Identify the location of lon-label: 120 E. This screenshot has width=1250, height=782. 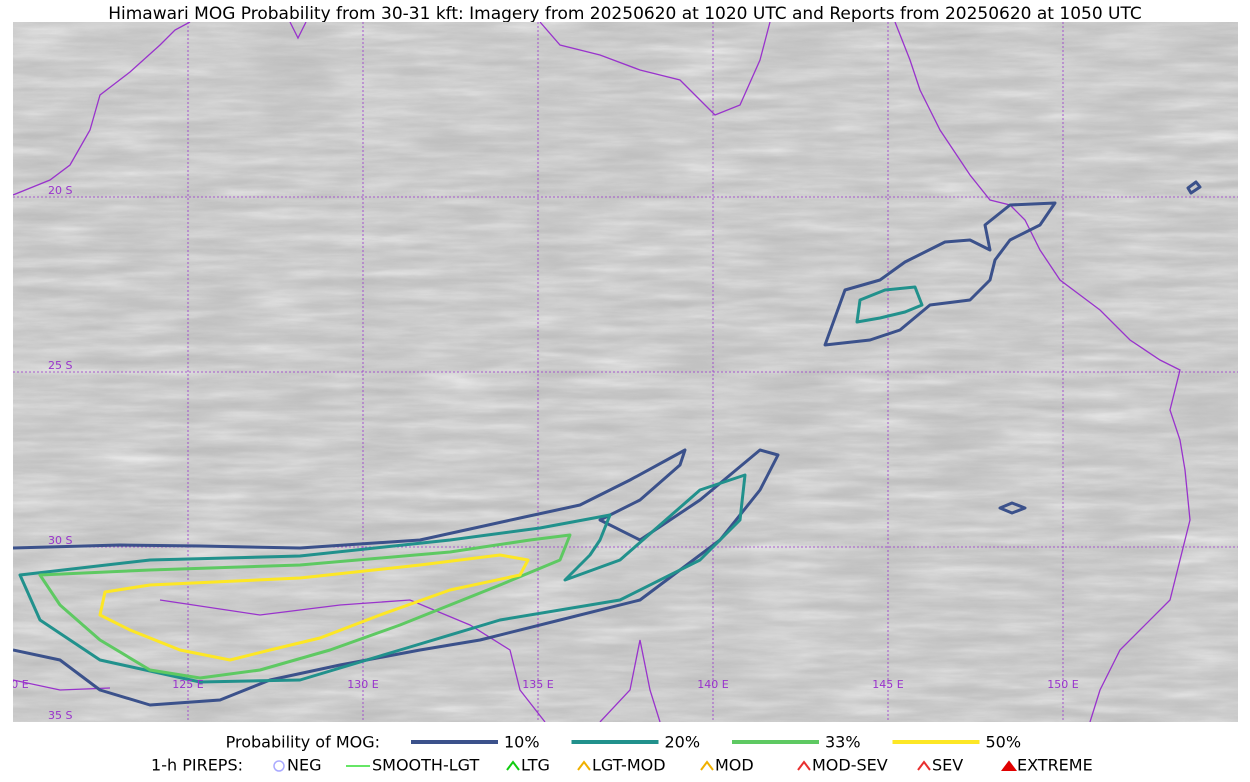
(14, 684).